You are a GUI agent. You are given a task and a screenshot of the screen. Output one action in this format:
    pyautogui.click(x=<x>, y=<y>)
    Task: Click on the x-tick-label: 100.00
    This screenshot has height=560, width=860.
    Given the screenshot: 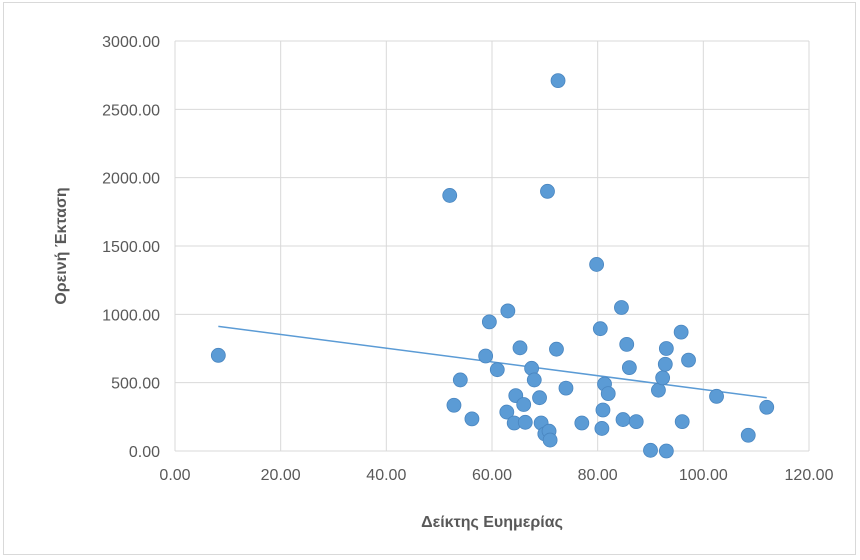 What is the action you would take?
    pyautogui.click(x=703, y=475)
    